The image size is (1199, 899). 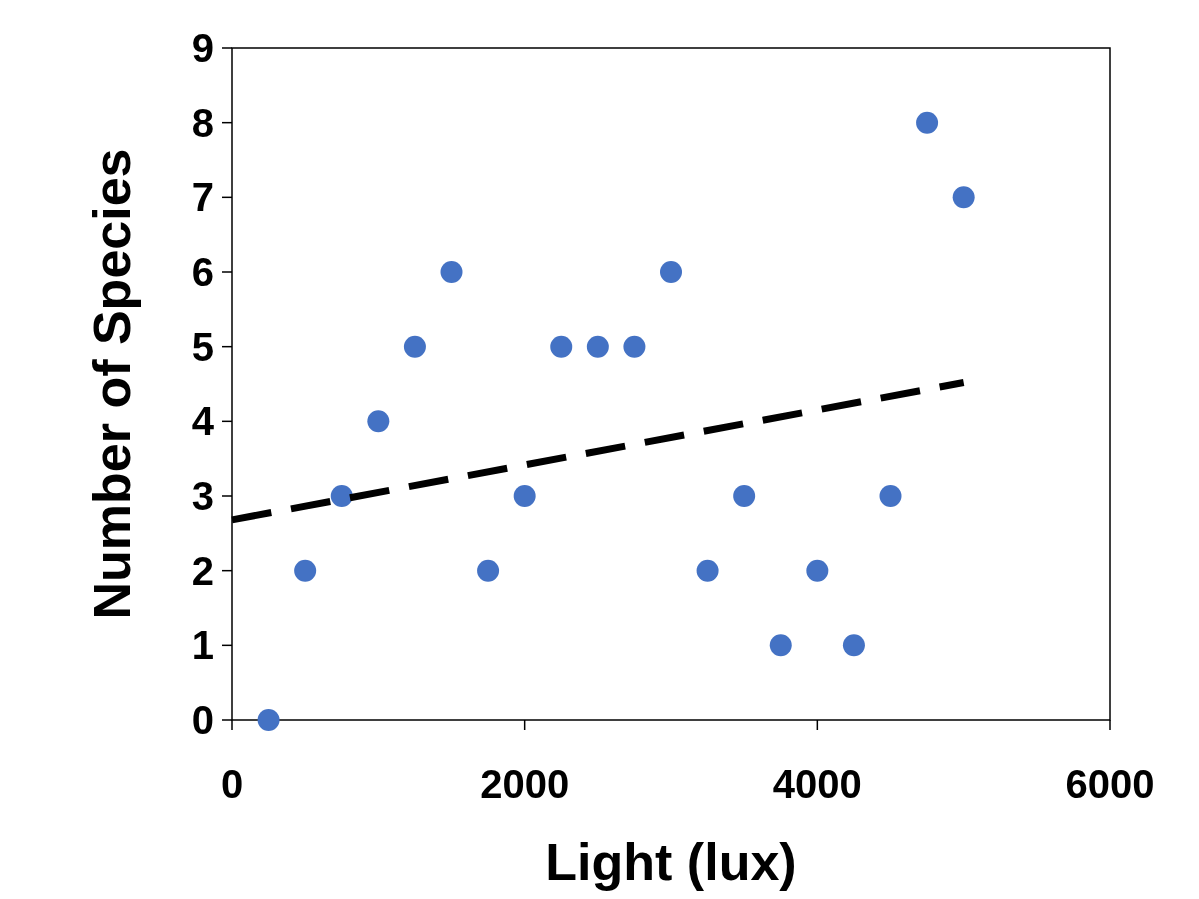 What do you see at coordinates (1110, 784) in the screenshot?
I see `x-tick-label: 6000` at bounding box center [1110, 784].